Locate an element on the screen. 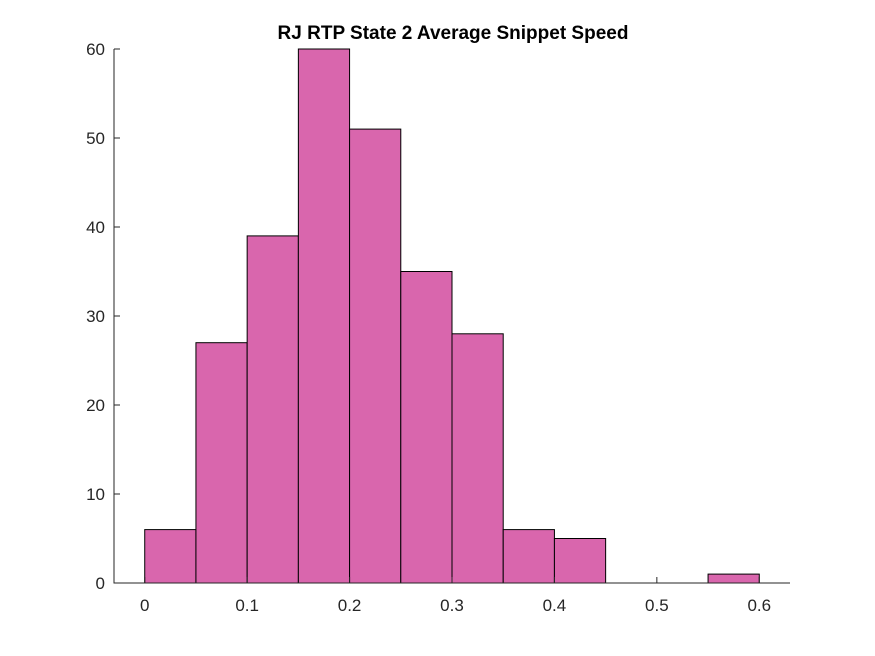  y-tick-label: 40 is located at coordinates (95, 227).